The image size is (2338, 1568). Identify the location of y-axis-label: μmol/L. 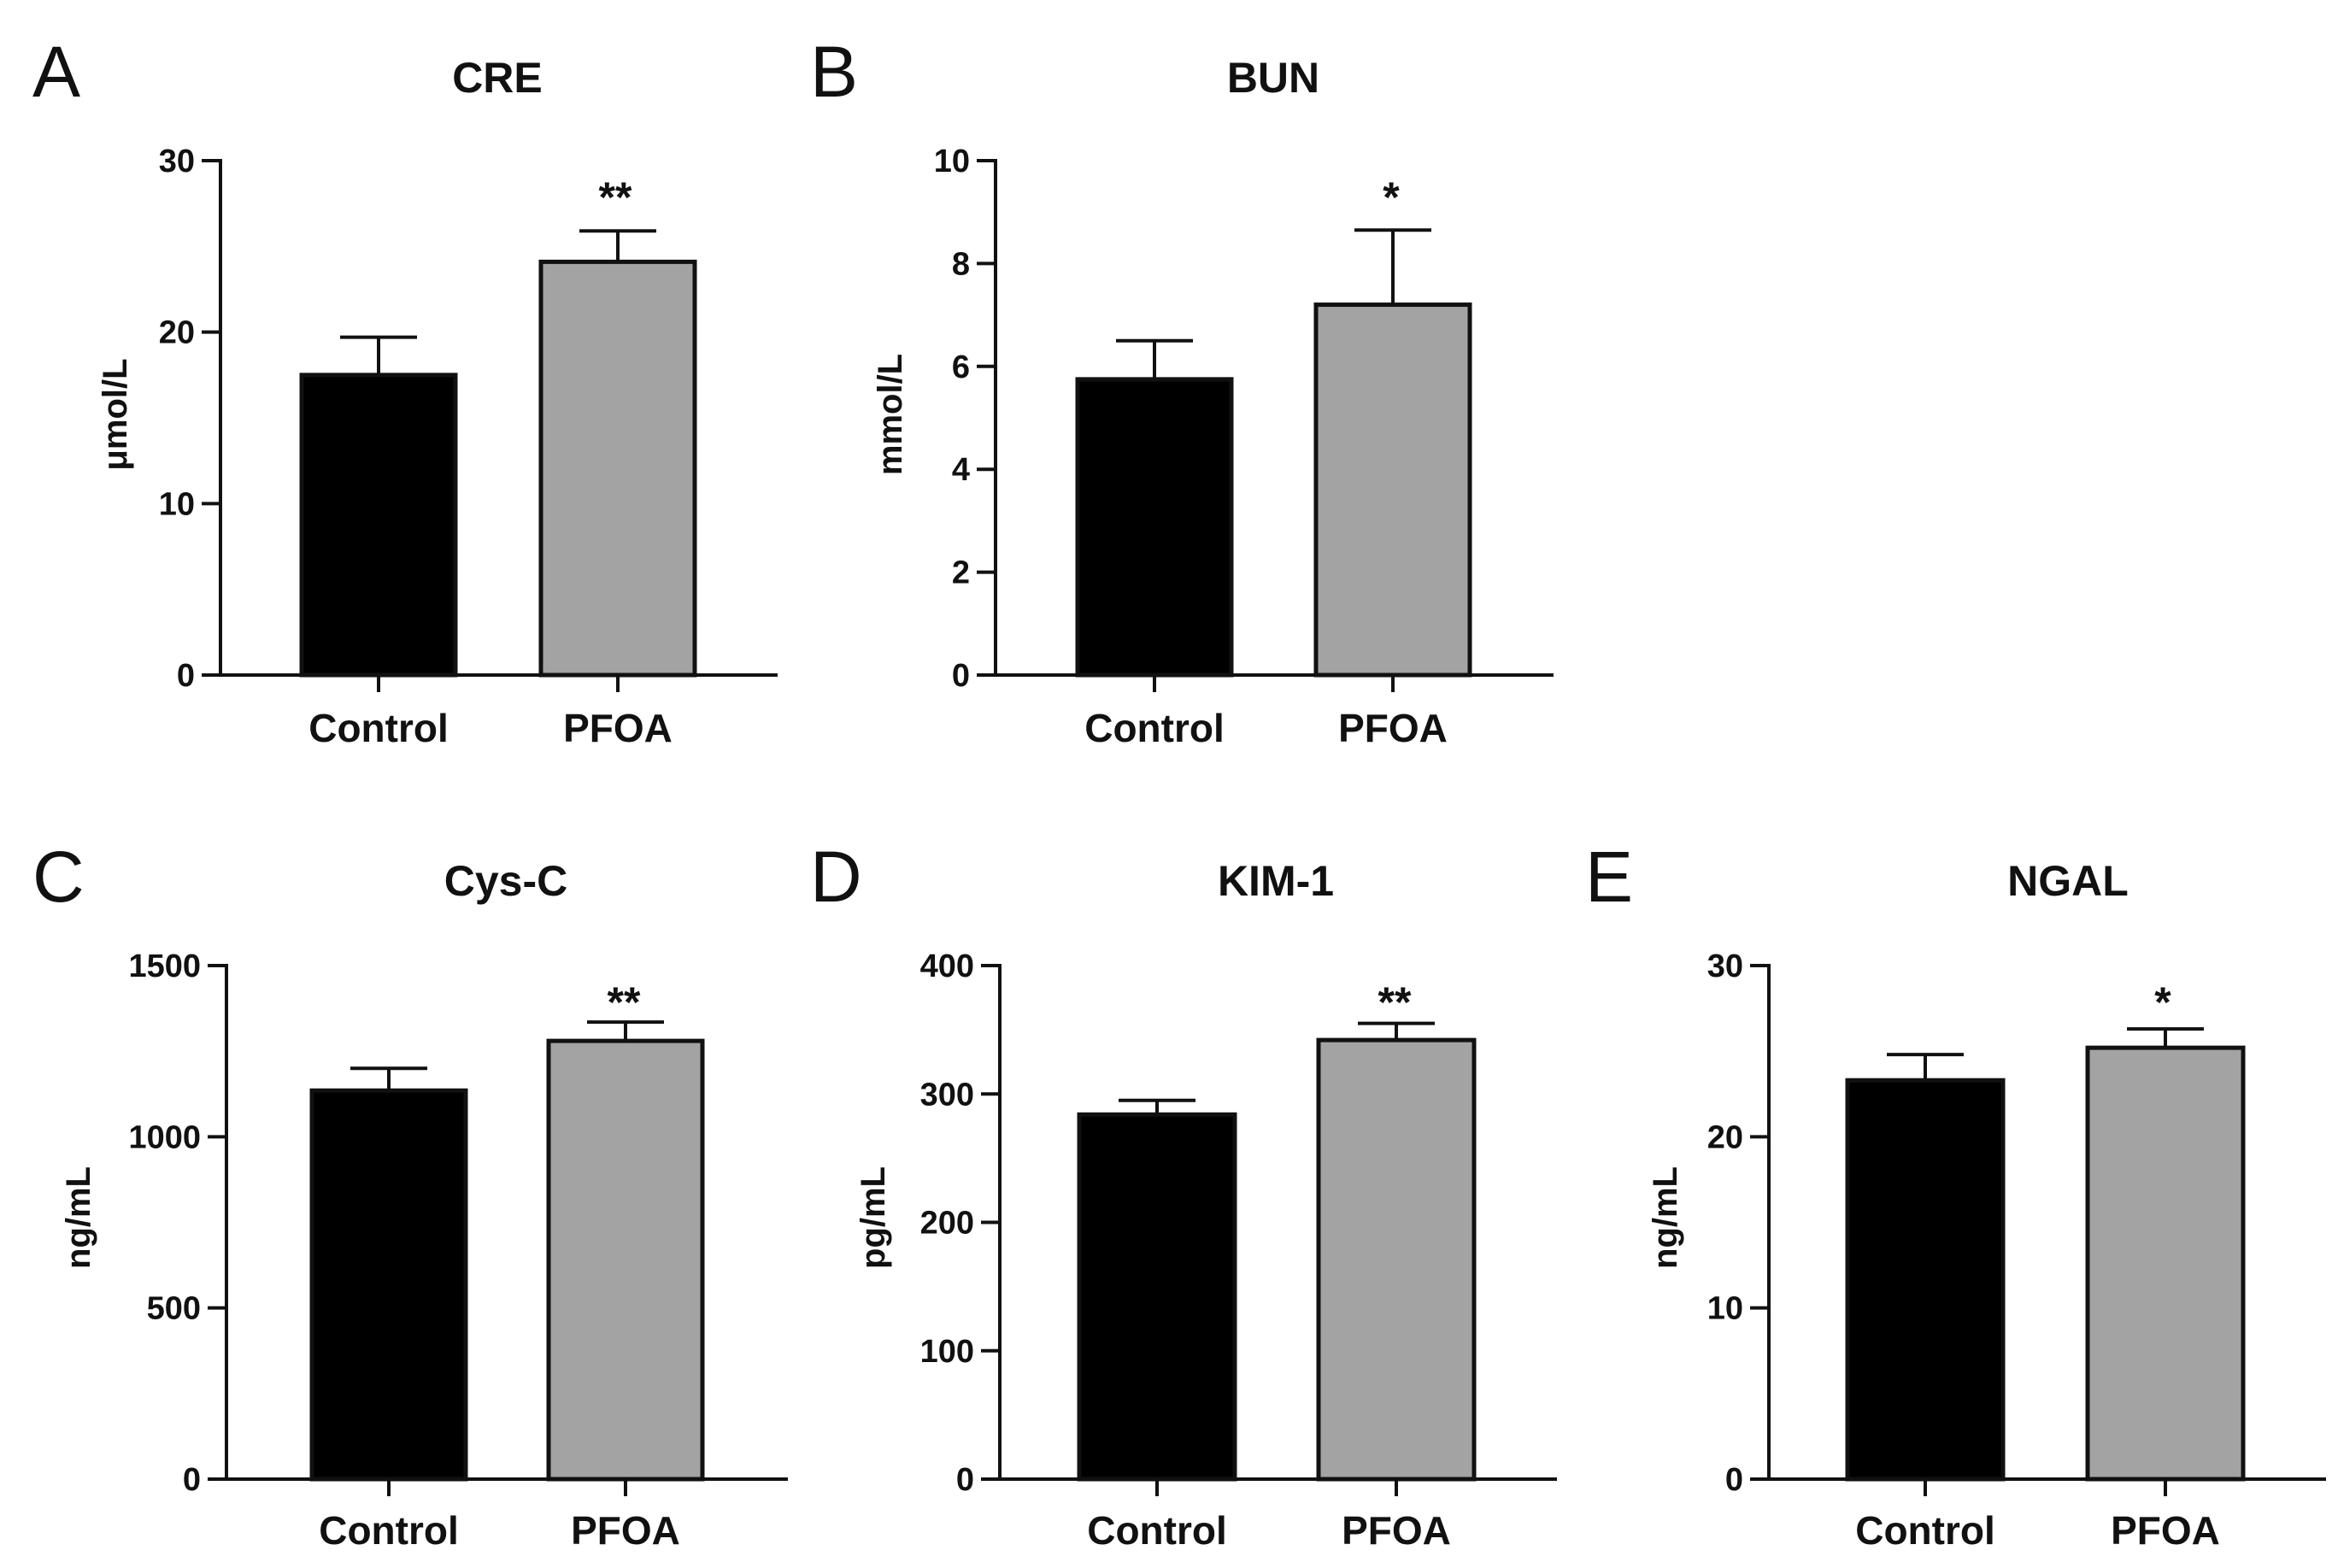
(115, 414).